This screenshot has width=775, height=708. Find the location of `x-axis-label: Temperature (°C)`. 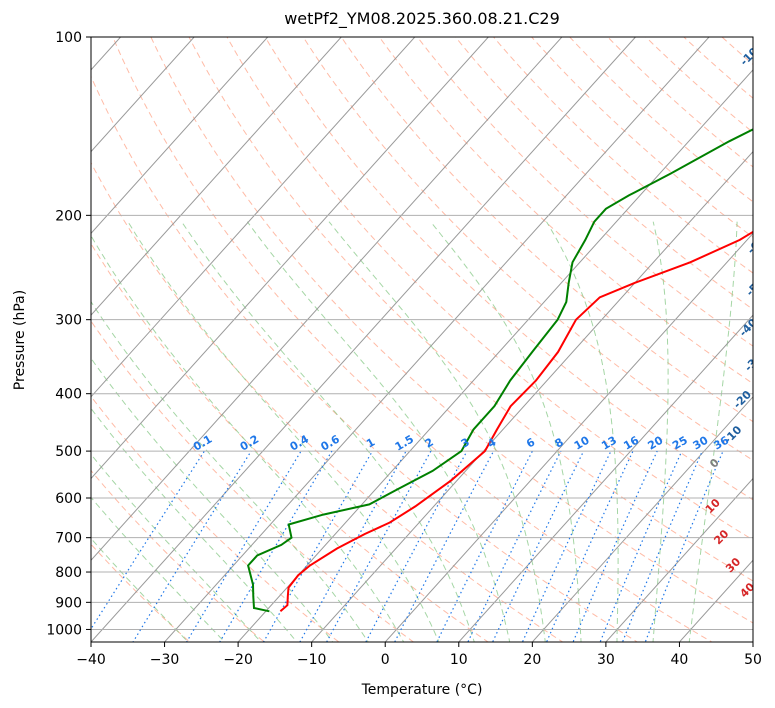

x-axis-label: Temperature (°C) is located at coordinates (422, 690).